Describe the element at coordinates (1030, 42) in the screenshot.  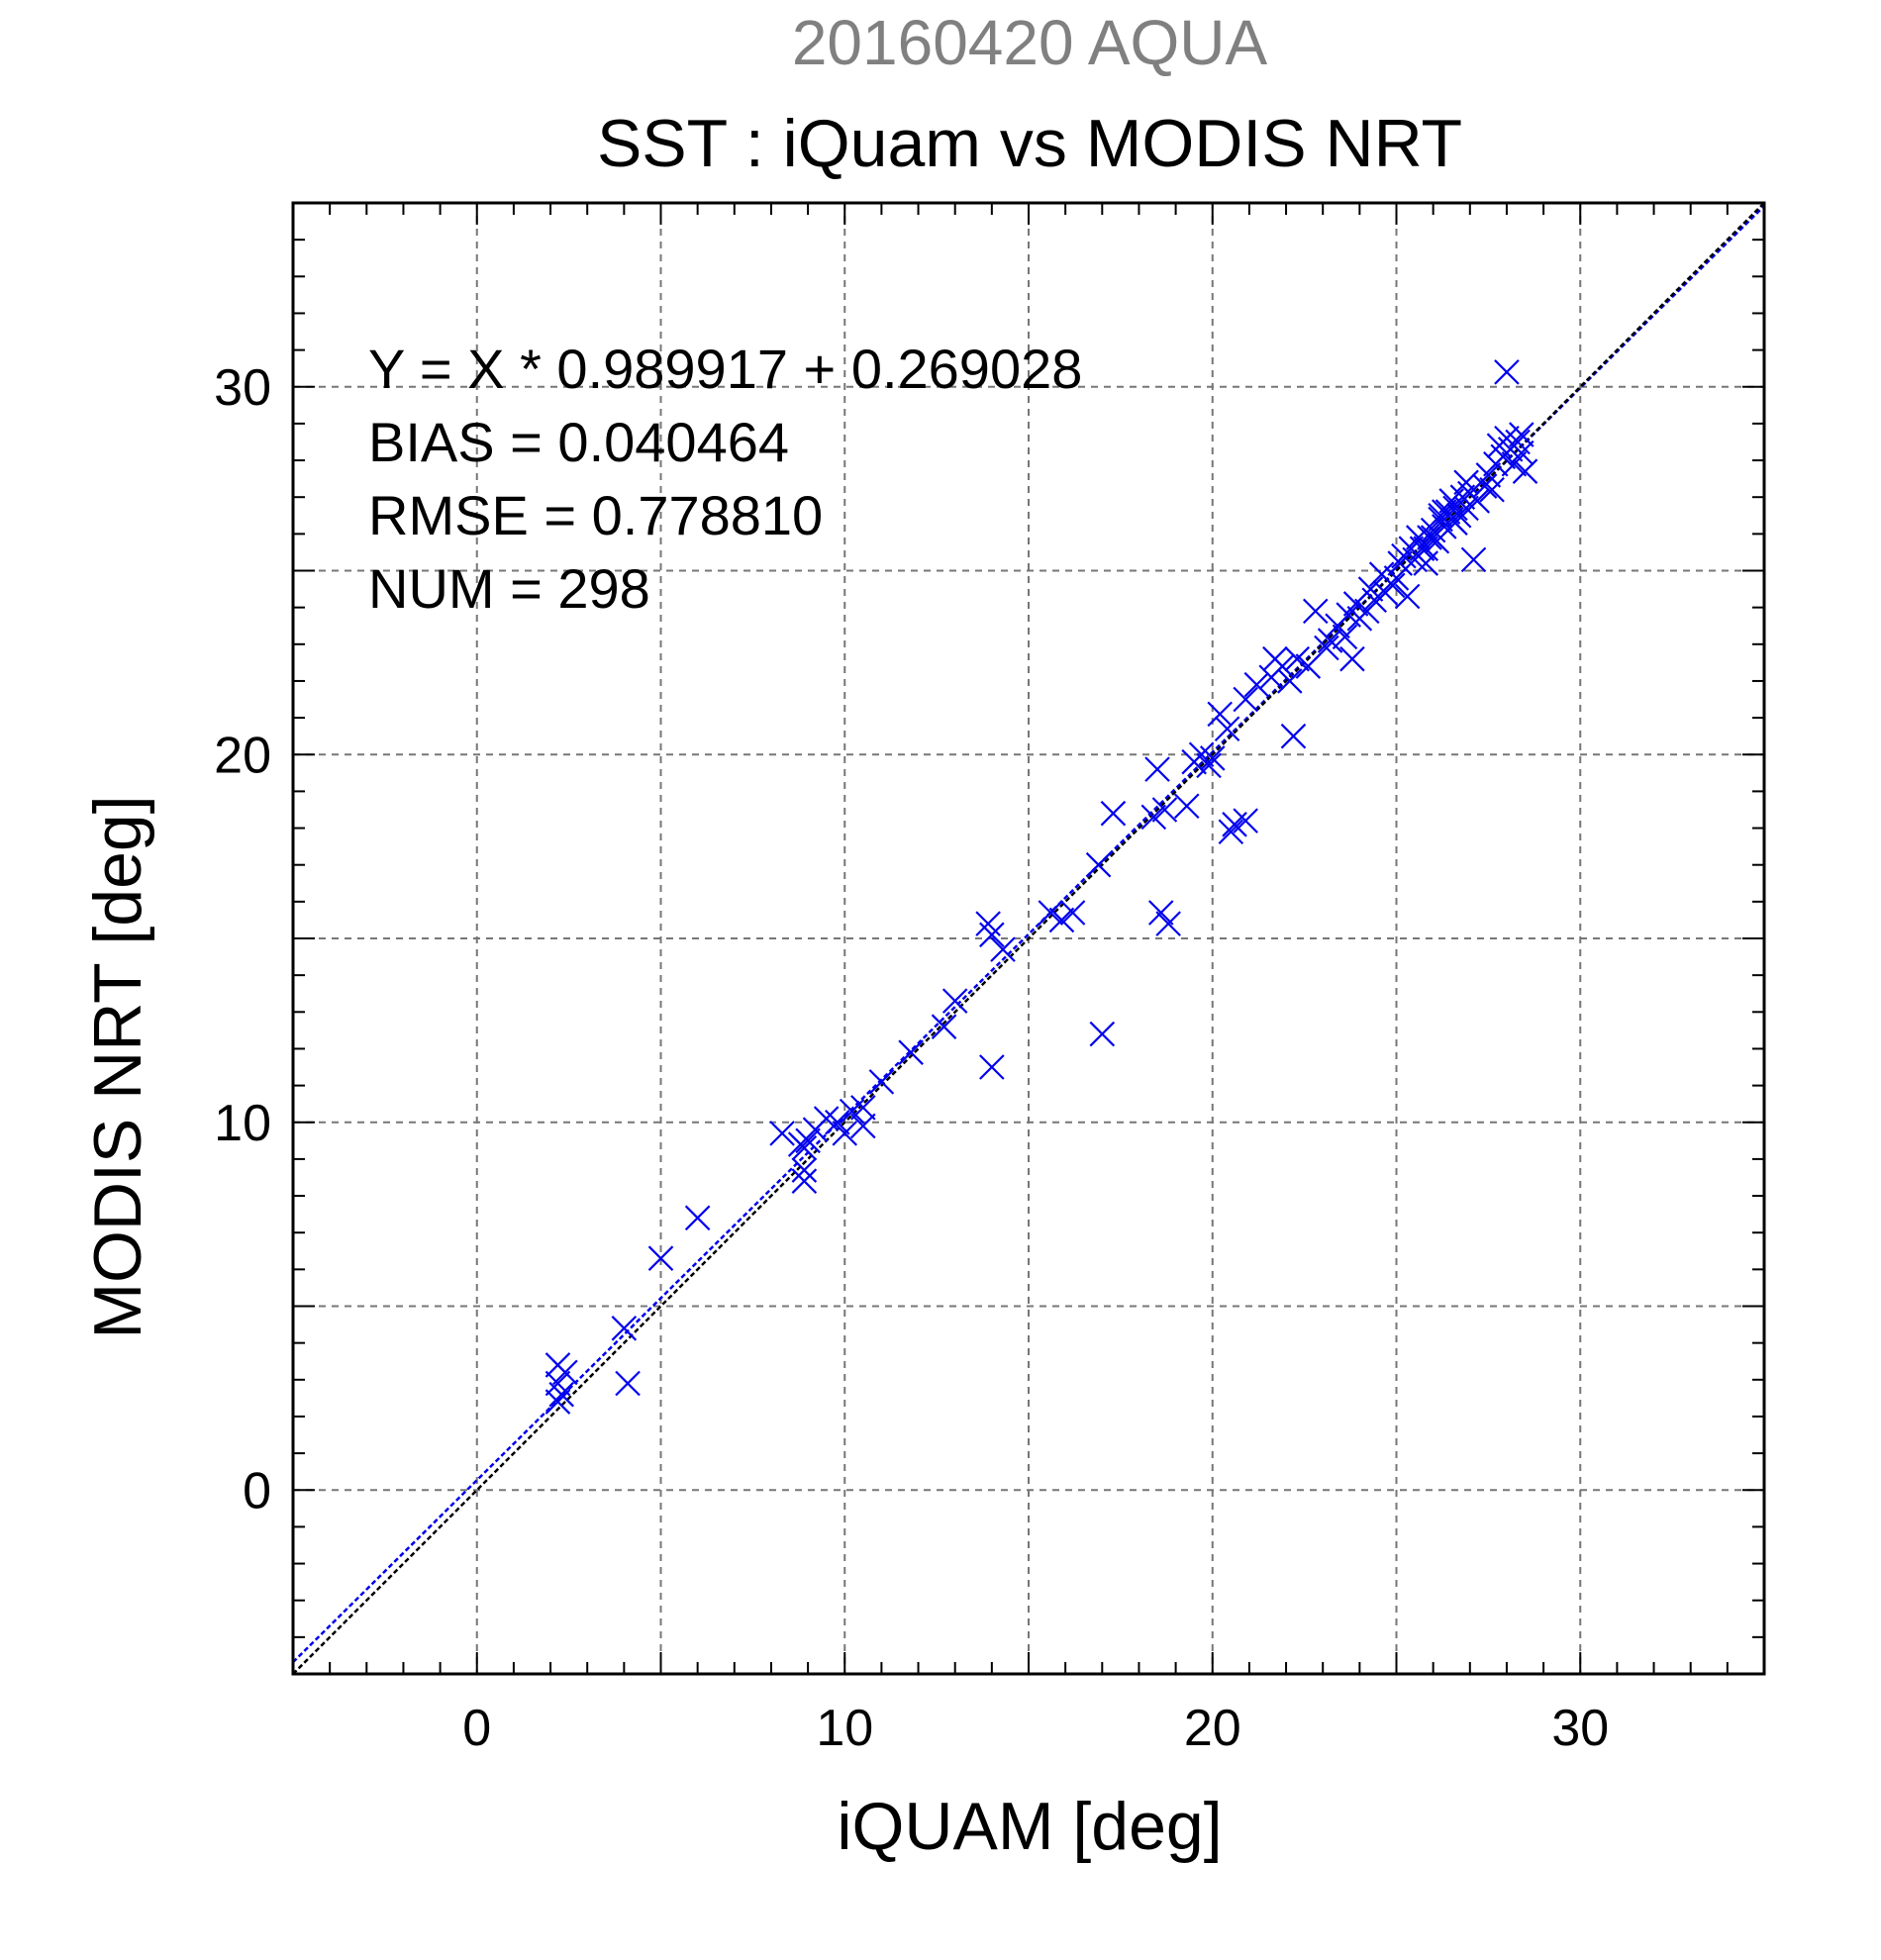
I see `chart-suptitle: 20160420 AQUA` at that location.